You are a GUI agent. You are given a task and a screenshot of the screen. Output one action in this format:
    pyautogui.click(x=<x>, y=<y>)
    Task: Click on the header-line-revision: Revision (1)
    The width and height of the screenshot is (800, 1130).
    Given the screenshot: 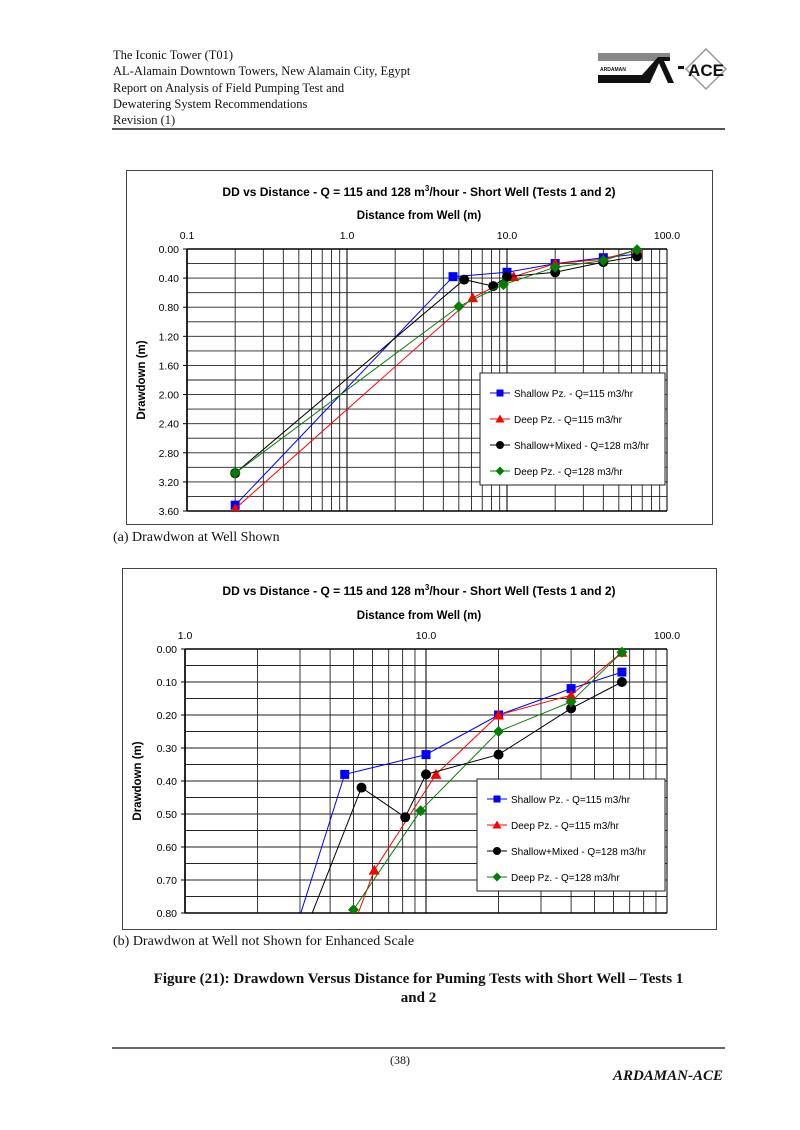 What is the action you would take?
    pyautogui.click(x=144, y=120)
    